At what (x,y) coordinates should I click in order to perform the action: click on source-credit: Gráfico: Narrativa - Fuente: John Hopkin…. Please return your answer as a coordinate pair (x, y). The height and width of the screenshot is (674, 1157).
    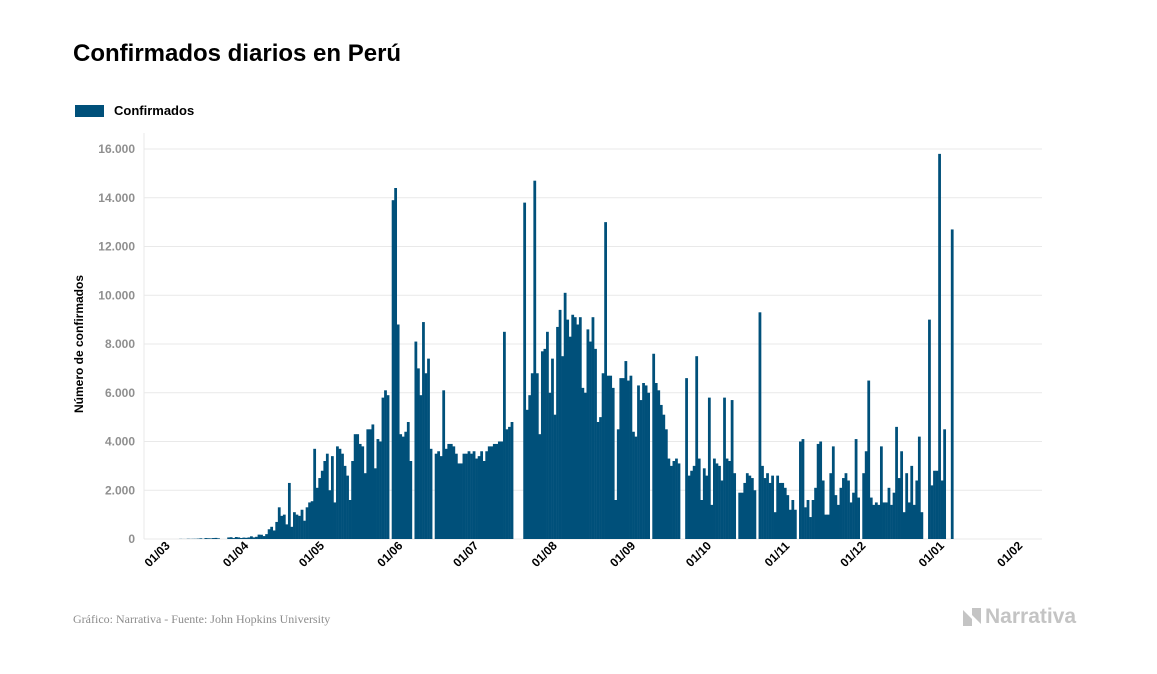
    Looking at the image, I should click on (202, 619).